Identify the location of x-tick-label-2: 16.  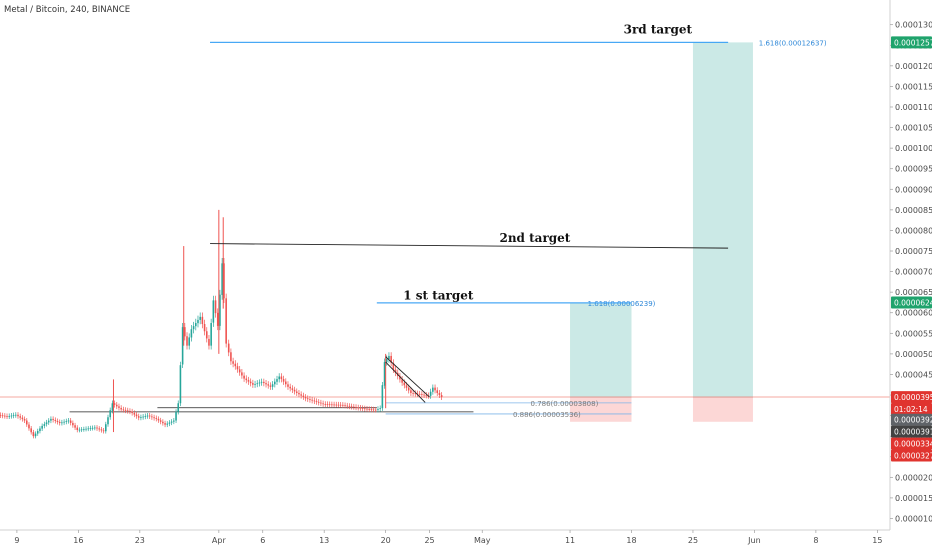
(78, 540).